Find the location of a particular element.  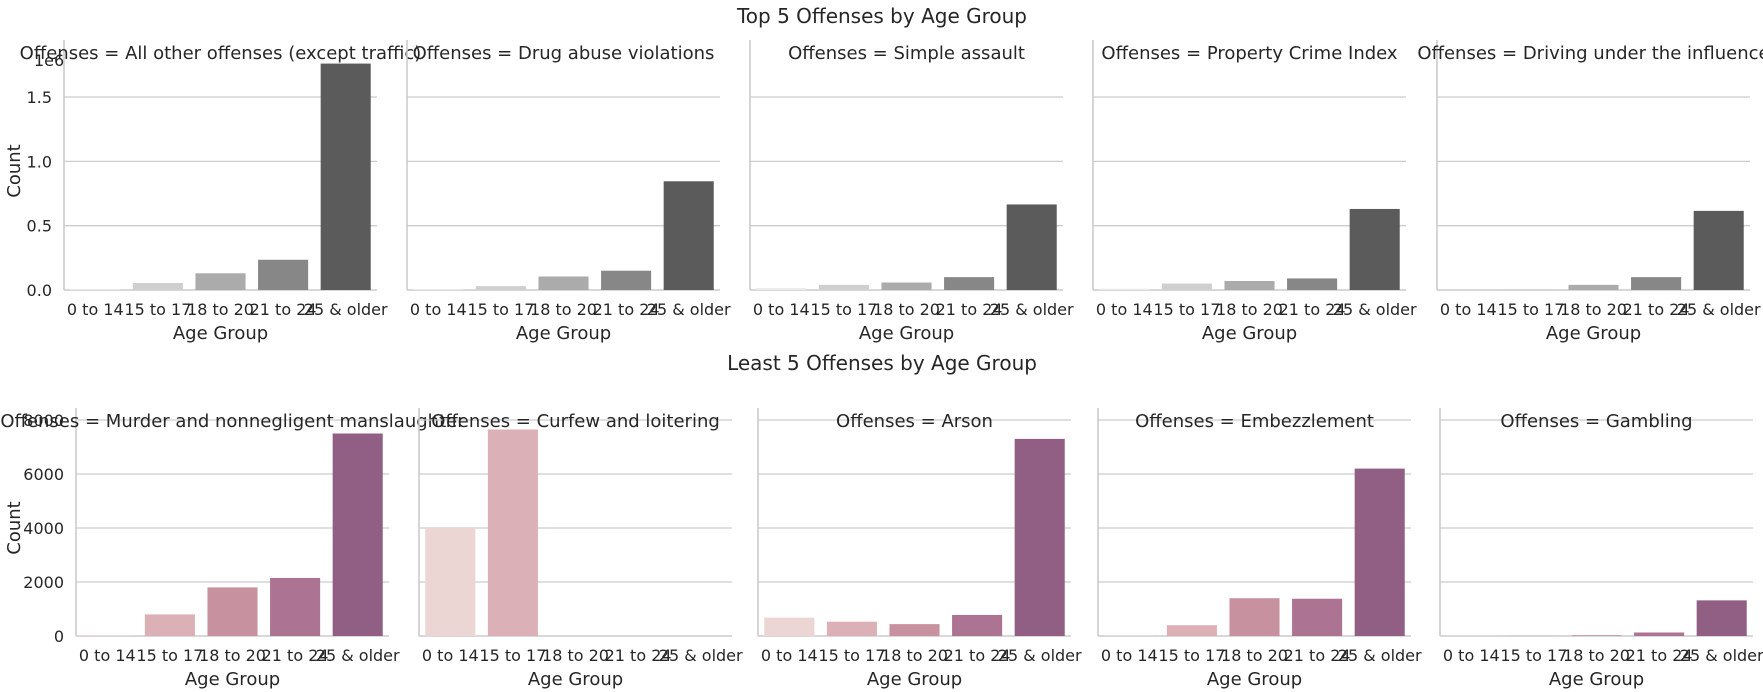

row-title-least: Least 5 Offenses by Age Group is located at coordinates (882, 363).